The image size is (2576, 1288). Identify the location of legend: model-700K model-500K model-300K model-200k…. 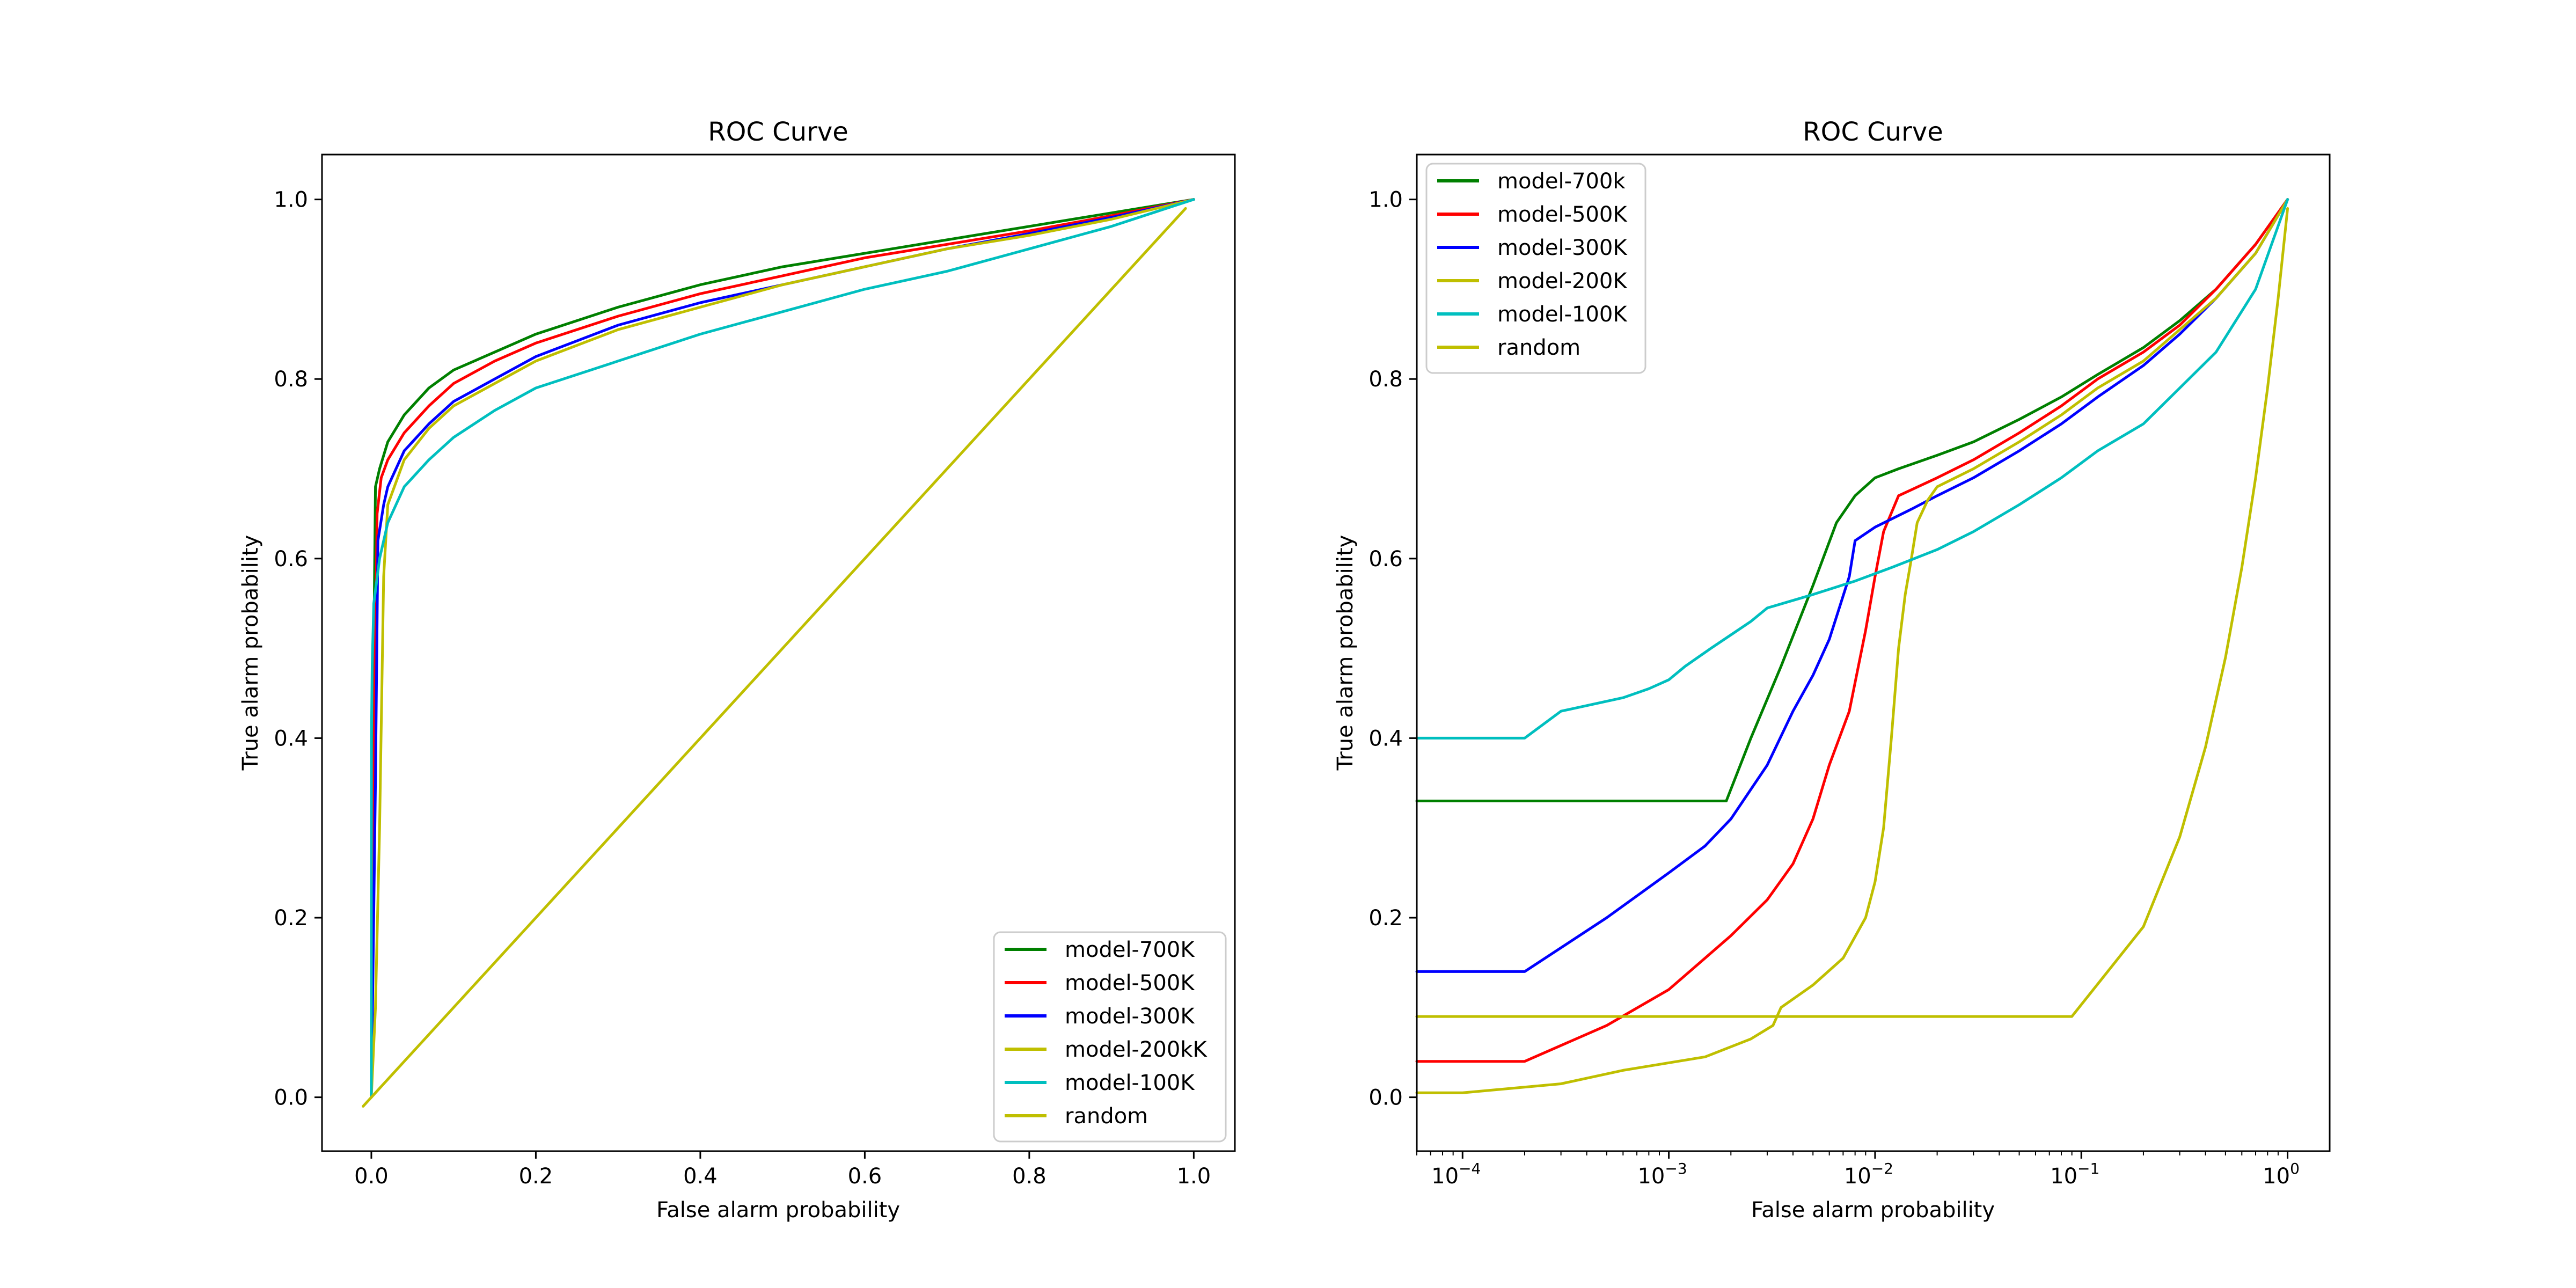
(1110, 1037).